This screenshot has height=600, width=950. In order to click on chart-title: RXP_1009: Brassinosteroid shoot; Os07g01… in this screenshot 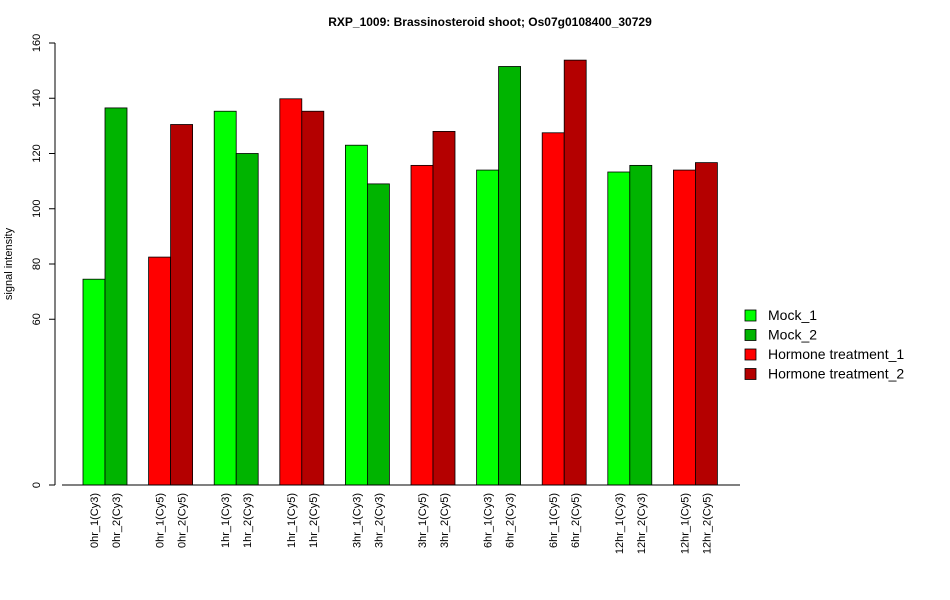, I will do `click(490, 22)`.